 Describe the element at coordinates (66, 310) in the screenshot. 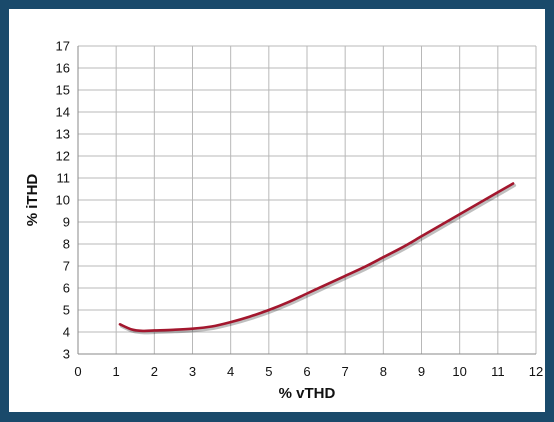

I see `y-tick-label: 5` at that location.